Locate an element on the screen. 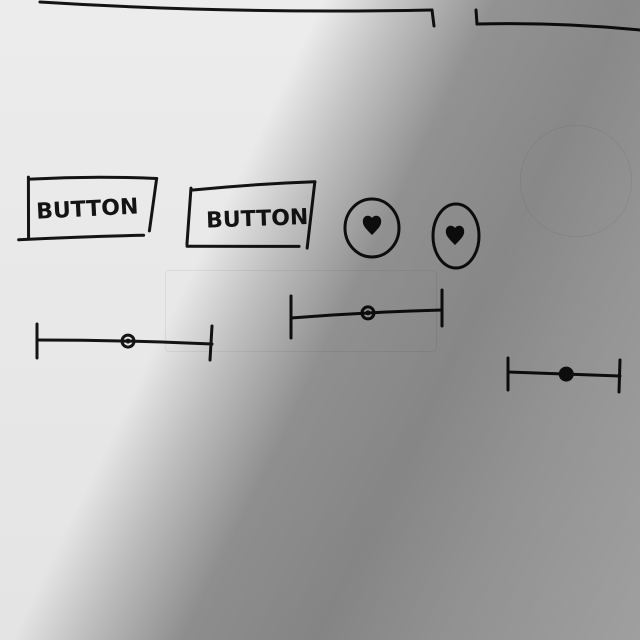 The height and width of the screenshot is (640, 640). top-frame-left is located at coordinates (237, 14).